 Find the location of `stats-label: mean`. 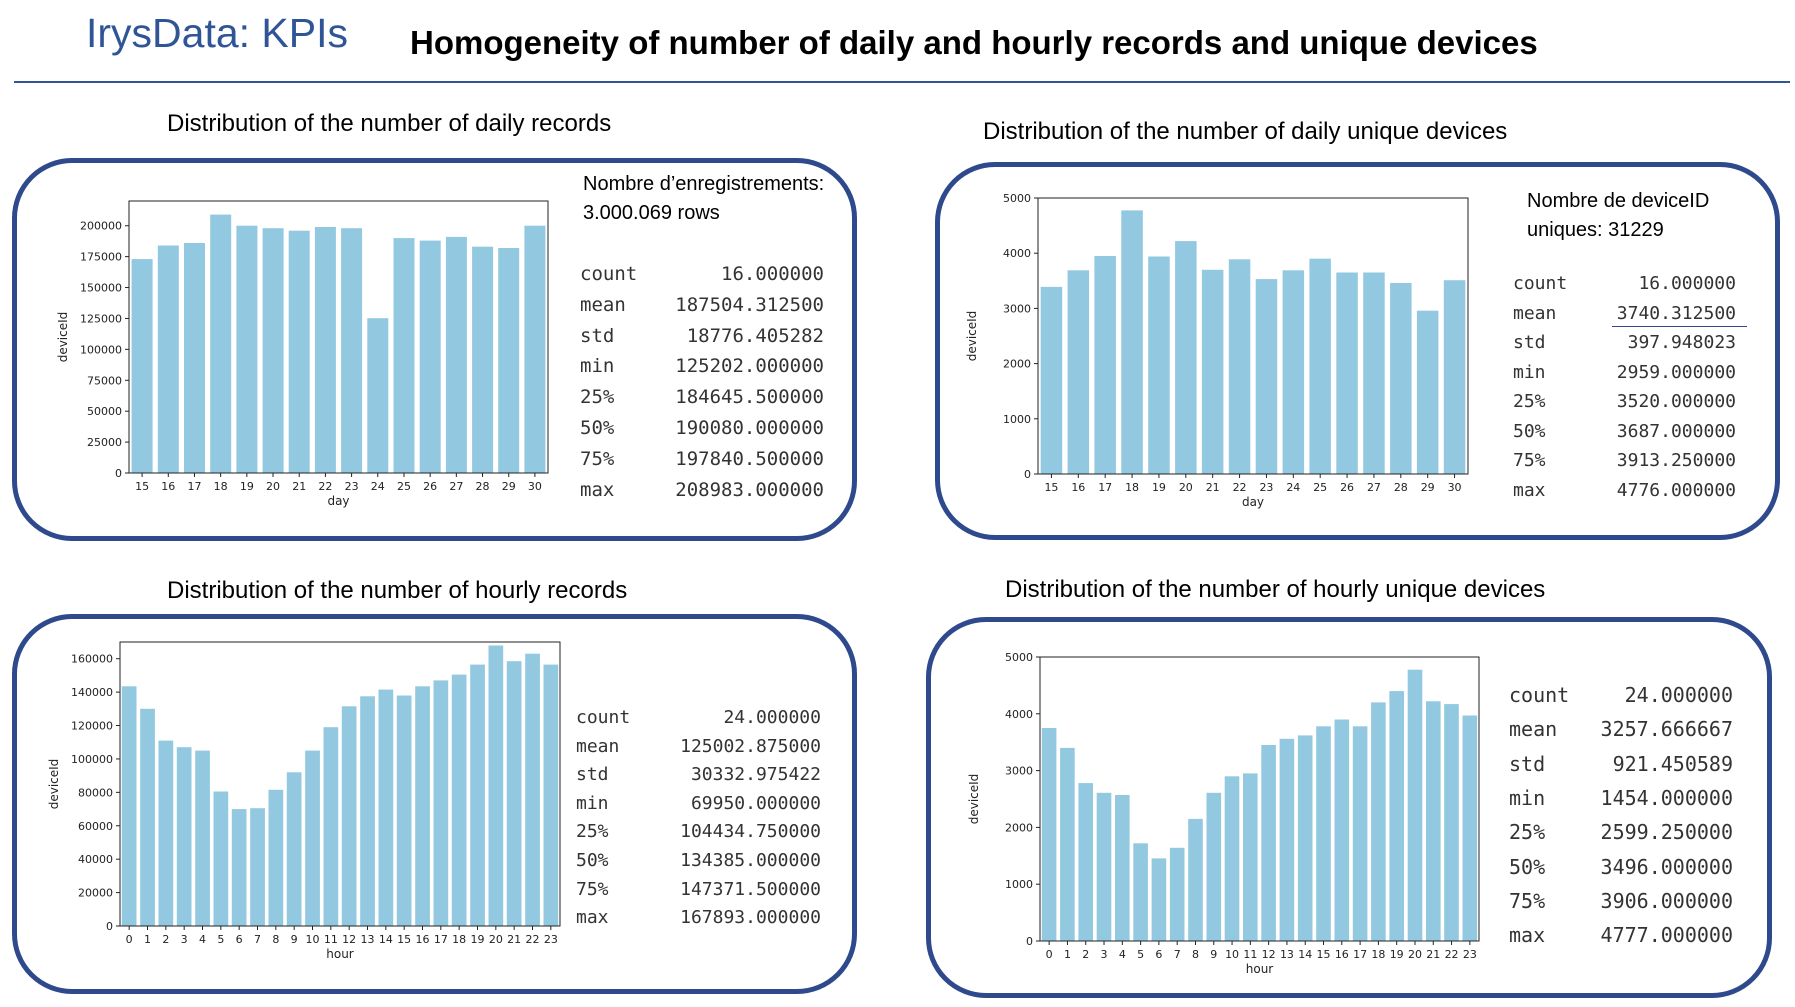

stats-label: mean is located at coordinates (603, 304).